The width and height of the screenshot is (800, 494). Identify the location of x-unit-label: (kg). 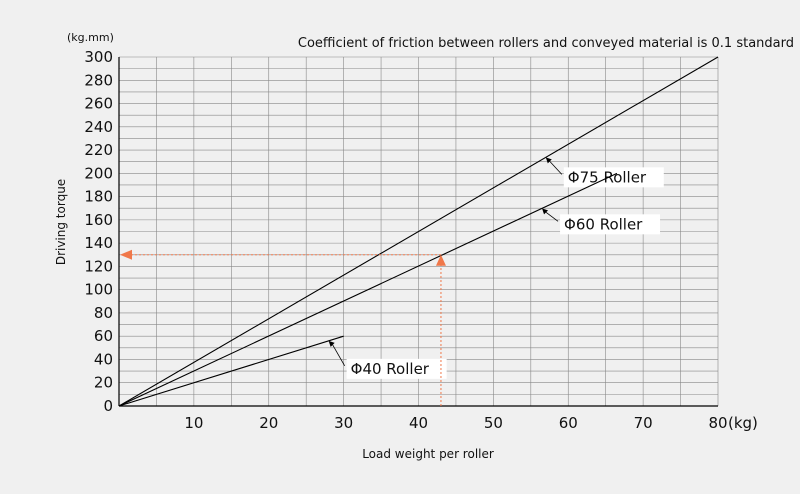
(743, 423).